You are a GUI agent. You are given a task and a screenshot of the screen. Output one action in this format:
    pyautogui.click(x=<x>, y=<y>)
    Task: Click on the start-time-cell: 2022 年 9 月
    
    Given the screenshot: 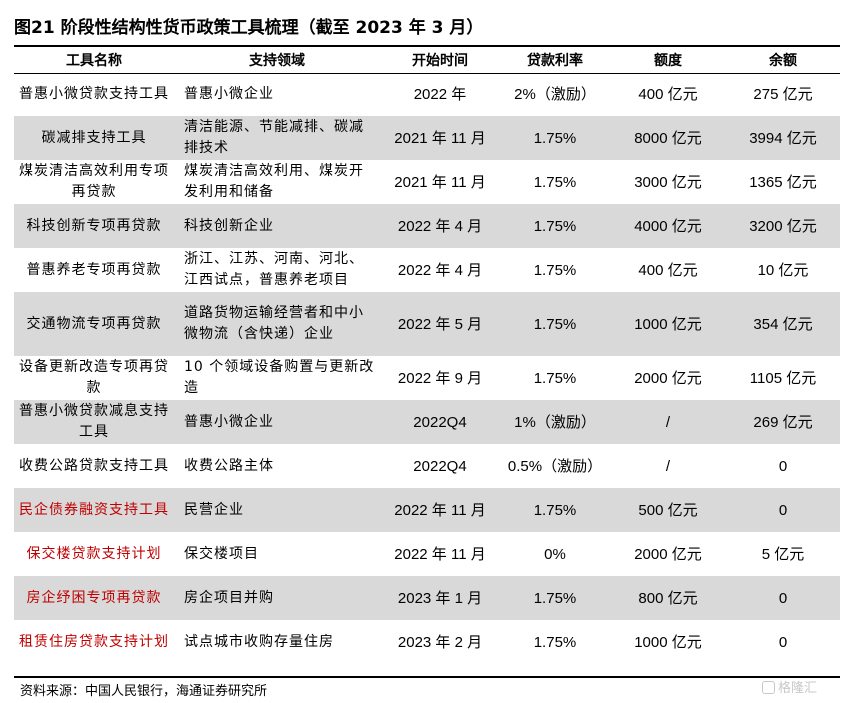 What is the action you would take?
    pyautogui.click(x=440, y=378)
    